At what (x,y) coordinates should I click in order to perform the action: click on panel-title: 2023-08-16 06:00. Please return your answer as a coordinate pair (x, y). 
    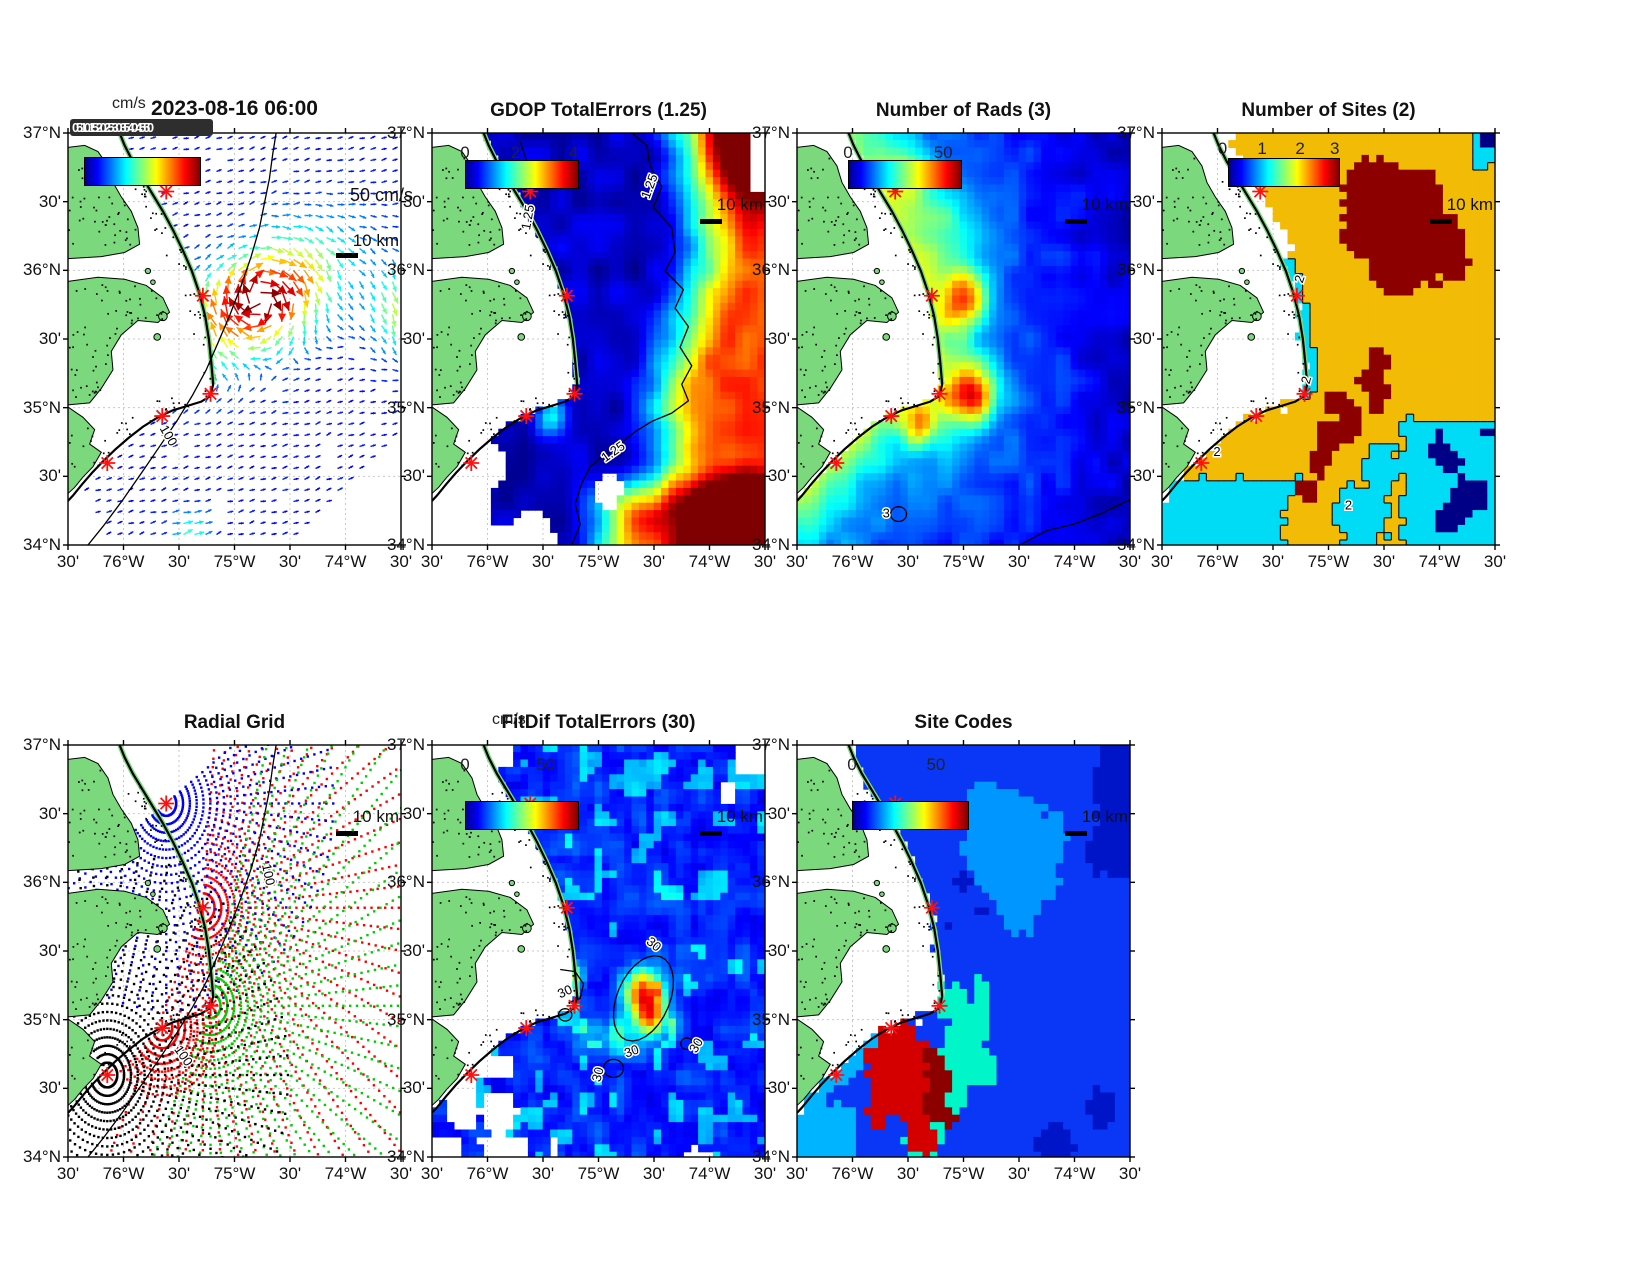
    Looking at the image, I should click on (234, 108).